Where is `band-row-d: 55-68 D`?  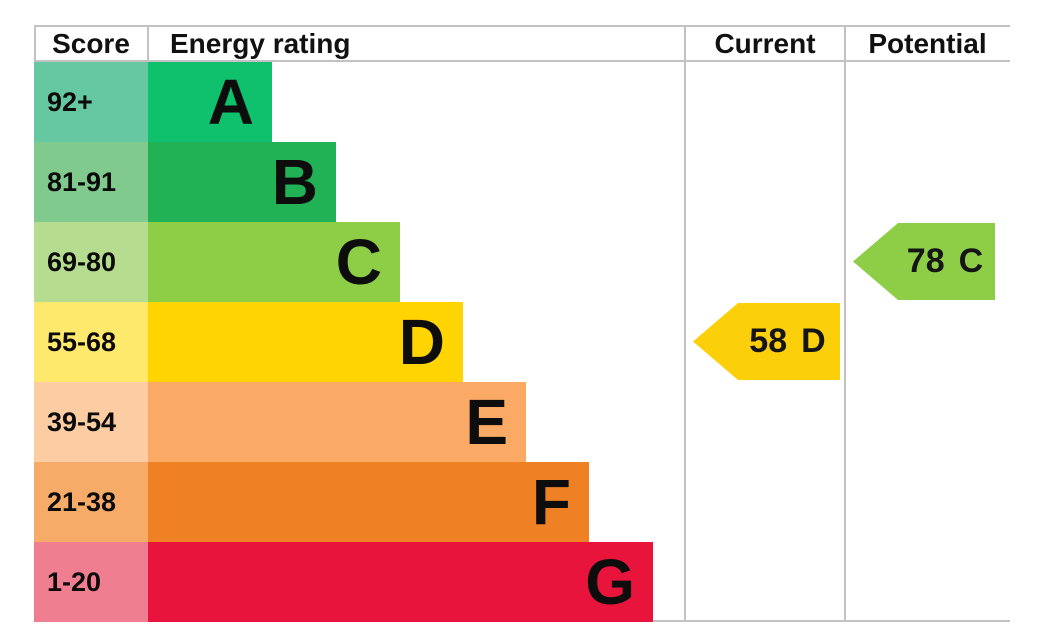 band-row-d: 55-68 D is located at coordinates (522, 342).